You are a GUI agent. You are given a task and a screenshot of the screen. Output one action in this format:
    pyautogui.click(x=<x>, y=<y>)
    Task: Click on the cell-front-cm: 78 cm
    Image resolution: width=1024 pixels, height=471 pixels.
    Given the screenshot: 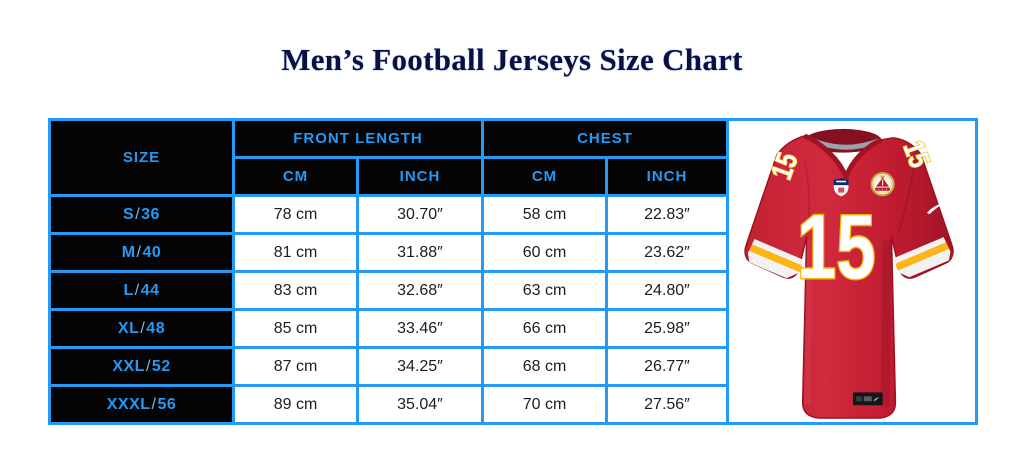 What is the action you would take?
    pyautogui.click(x=295, y=214)
    